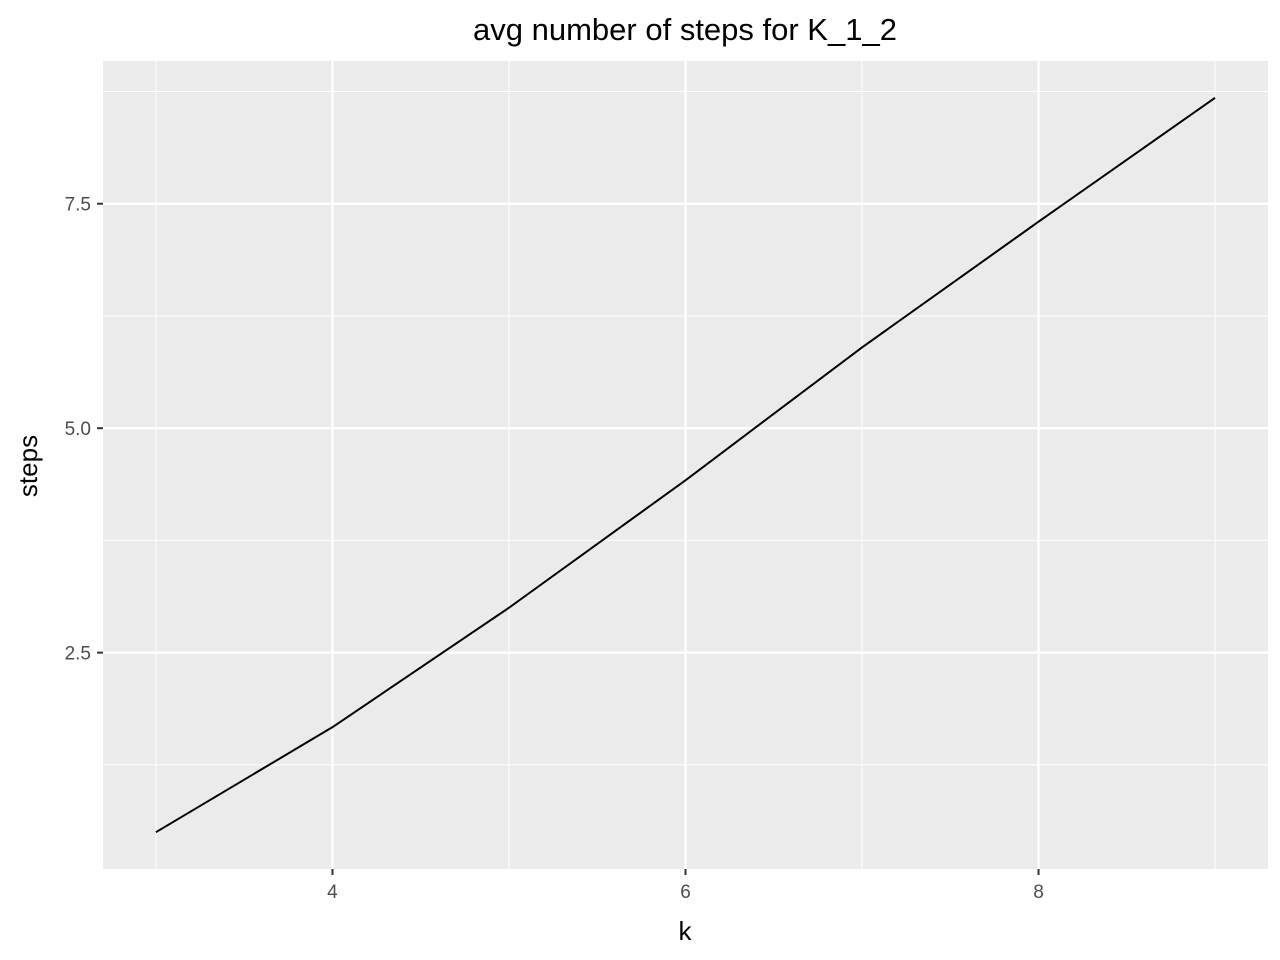  I want to click on x-axis-title: k, so click(686, 931).